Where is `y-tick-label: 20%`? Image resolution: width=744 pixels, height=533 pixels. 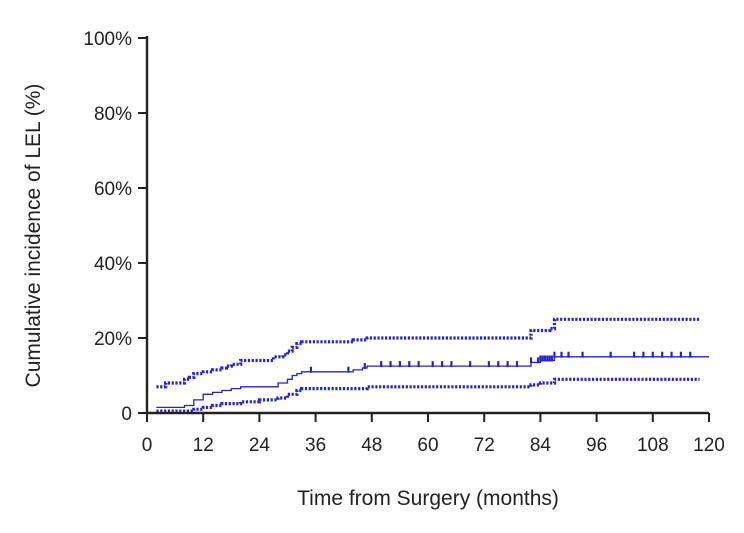 y-tick-label: 20% is located at coordinates (113, 339).